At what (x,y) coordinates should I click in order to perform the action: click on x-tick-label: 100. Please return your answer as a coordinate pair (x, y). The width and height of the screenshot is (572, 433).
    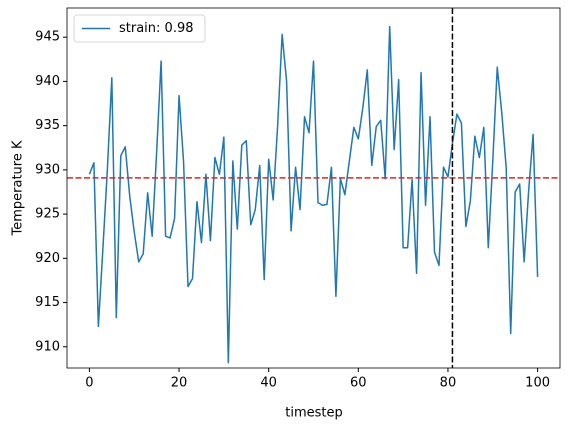
    Looking at the image, I should click on (537, 383).